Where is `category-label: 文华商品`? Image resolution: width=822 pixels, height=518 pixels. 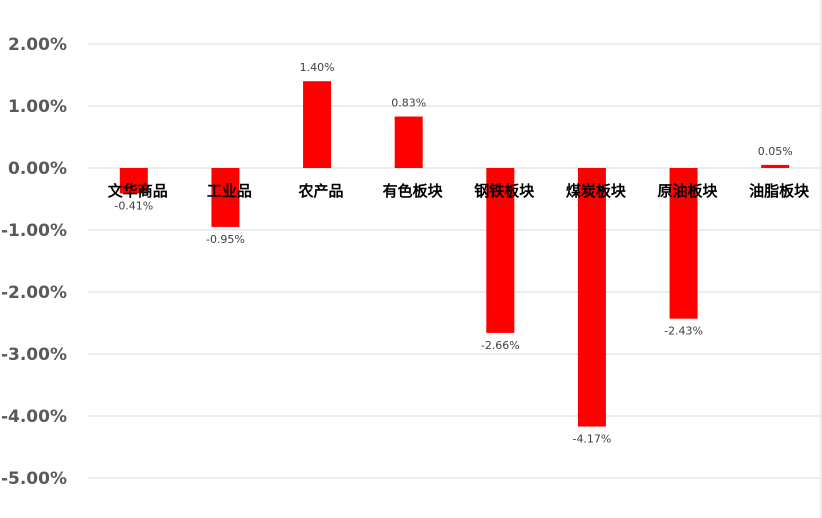
category-label: 文华商品 is located at coordinates (138, 191).